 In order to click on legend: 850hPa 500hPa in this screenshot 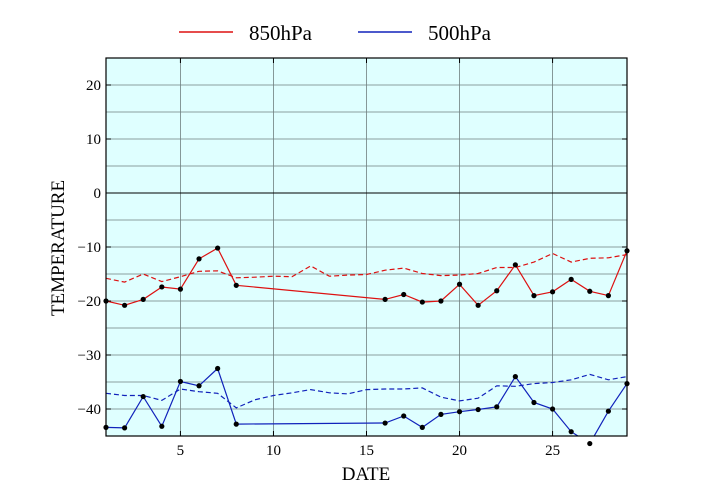, I will do `click(335, 33)`.